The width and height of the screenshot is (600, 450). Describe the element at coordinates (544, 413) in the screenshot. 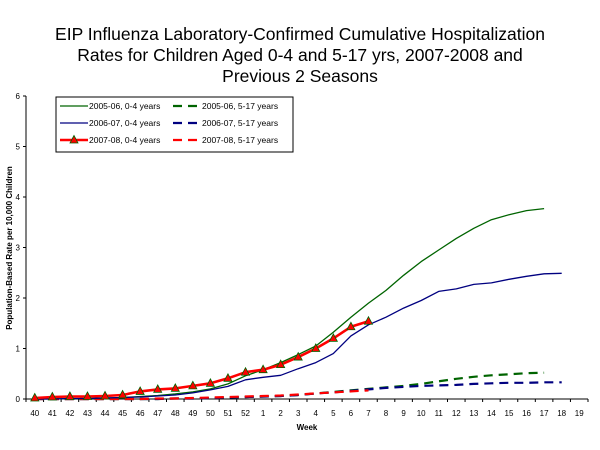

I see `x-tick-label: 17` at that location.